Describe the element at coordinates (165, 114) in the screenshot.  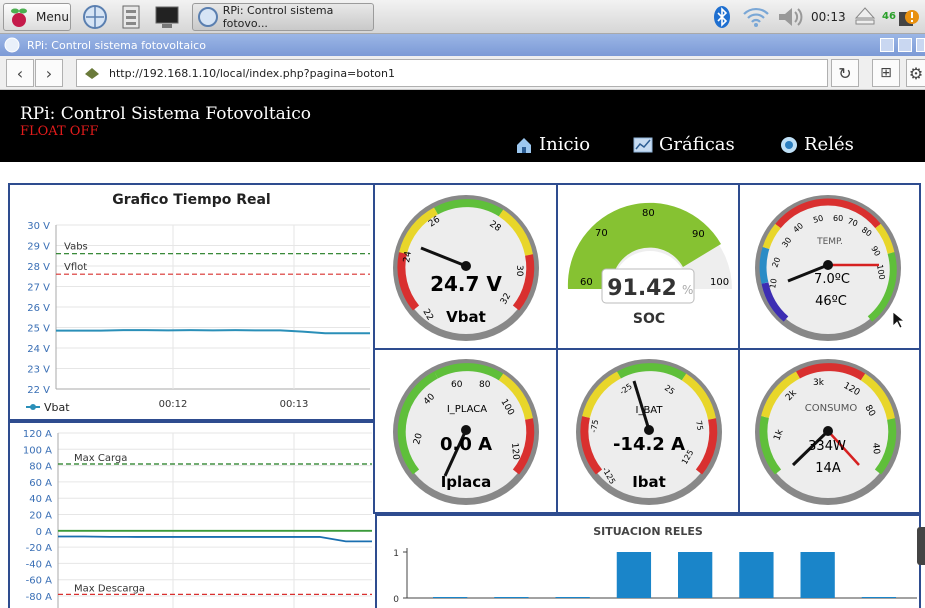
I see `site-title: RPi: Control Sistema Fotovoltaico` at that location.